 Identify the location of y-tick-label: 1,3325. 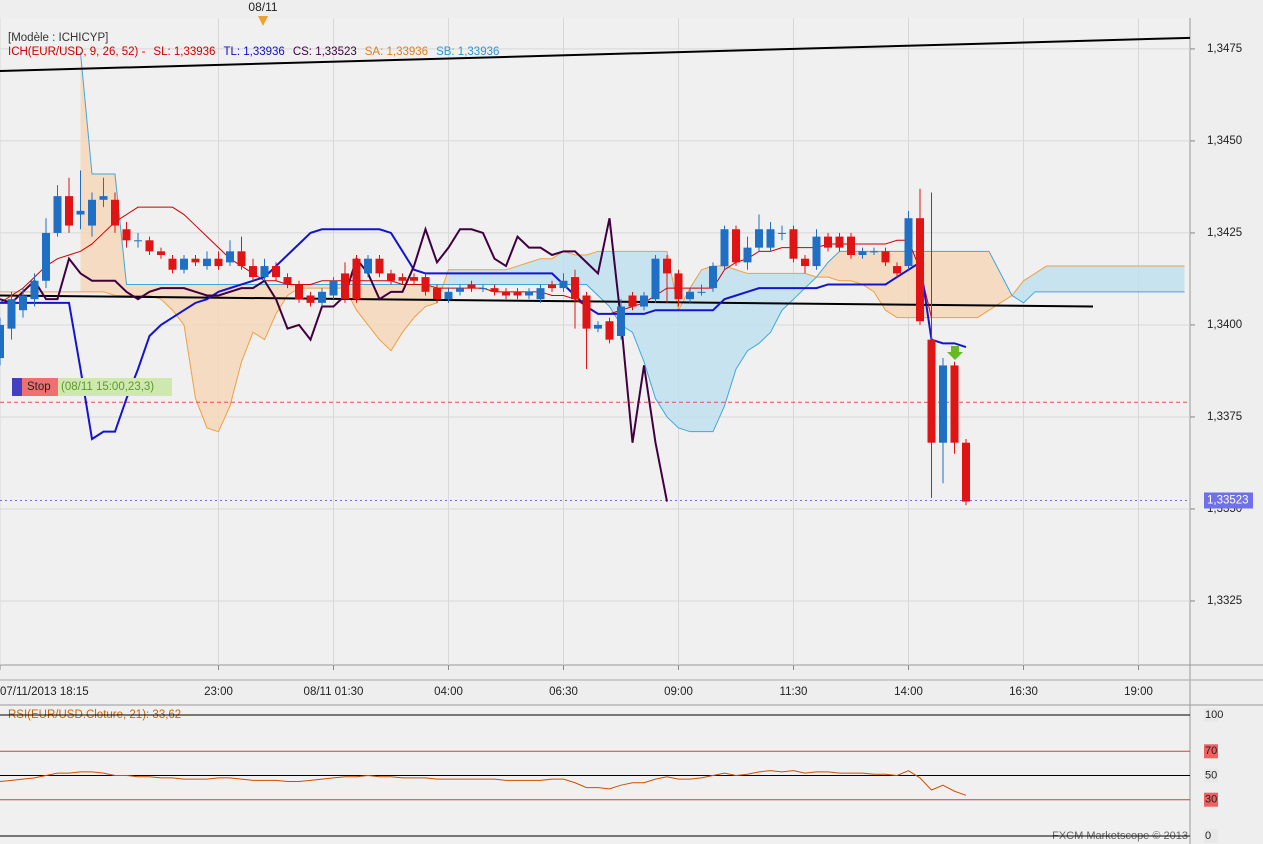
(1224, 601).